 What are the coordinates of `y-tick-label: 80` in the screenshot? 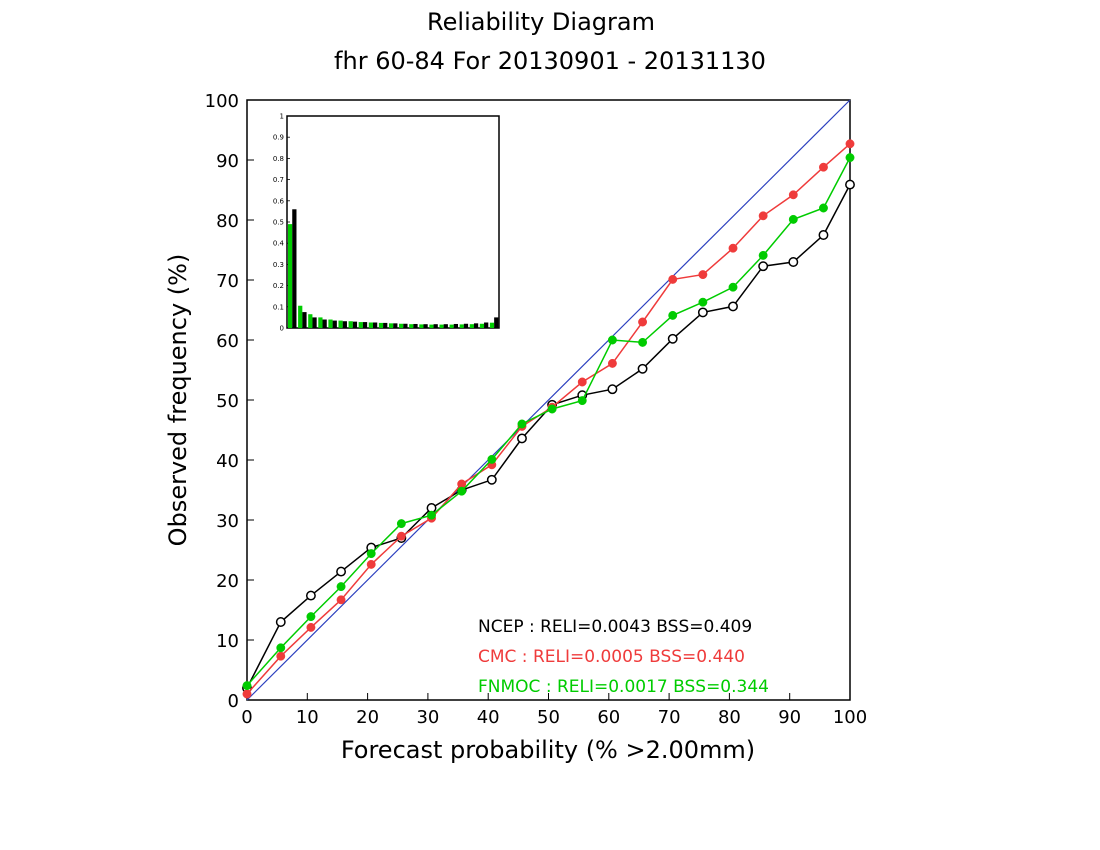 It's located at (227, 221).